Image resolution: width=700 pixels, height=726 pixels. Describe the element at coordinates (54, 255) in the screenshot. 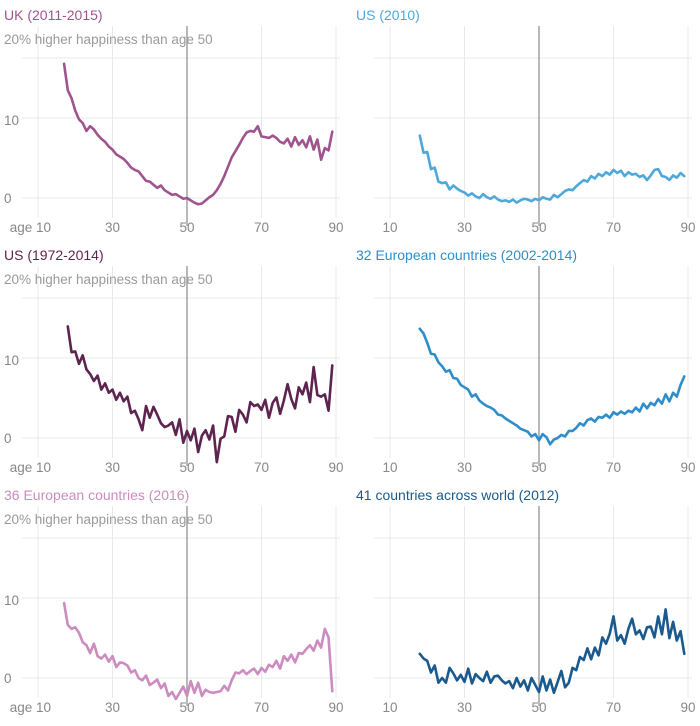

I see `chart-title: US (1972-2014)` at that location.